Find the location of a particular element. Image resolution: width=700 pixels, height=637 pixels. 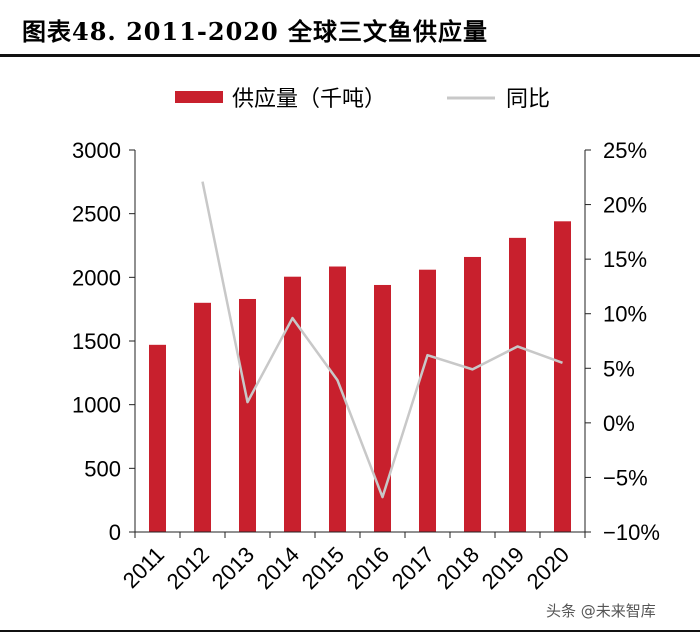

right-tick-label: 25% is located at coordinates (625, 150).